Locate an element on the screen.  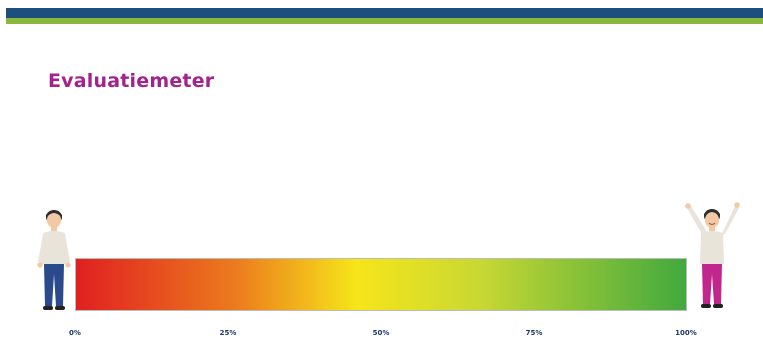
standing-person-icon is located at coordinates (54, 262).